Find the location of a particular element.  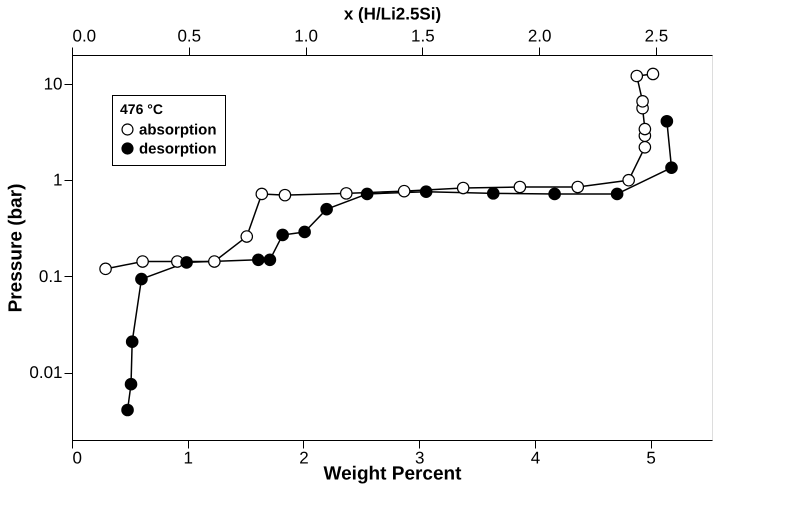

x2-tick-label: 0.0 is located at coordinates (84, 36).